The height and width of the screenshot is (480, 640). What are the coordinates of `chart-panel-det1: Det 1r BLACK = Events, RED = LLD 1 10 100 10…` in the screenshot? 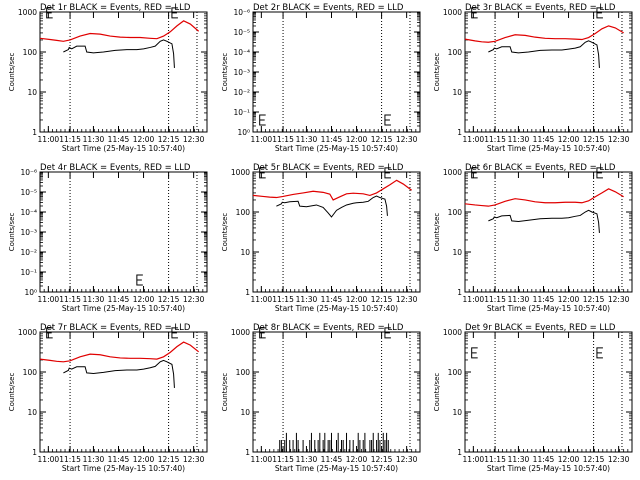 It's located at (108, 78).